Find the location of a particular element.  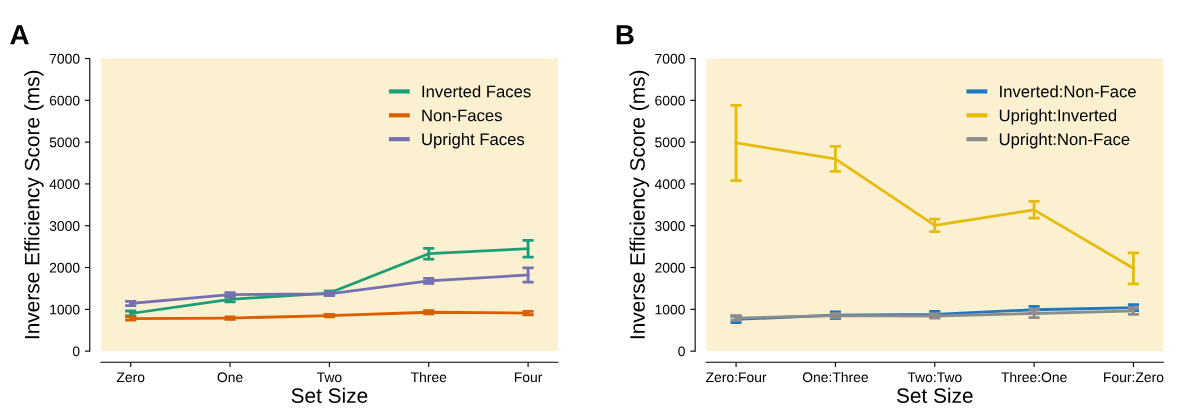

x-tick-label: Three:One is located at coordinates (1034, 377).